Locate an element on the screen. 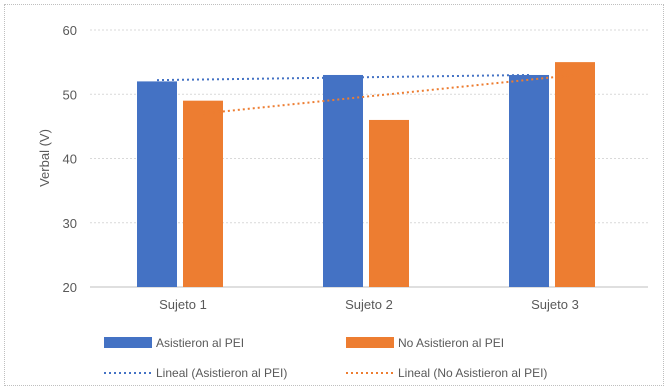 The image size is (669, 391). trendline-asistieron is located at coordinates (343, 77).